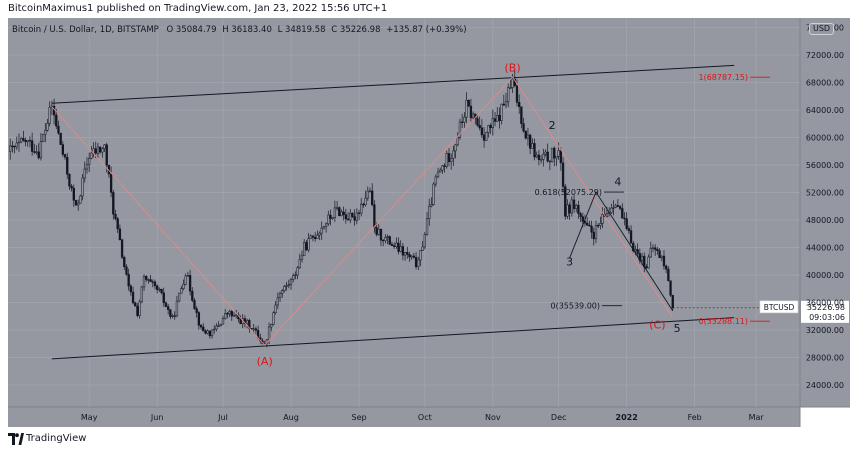  What do you see at coordinates (334, 30) in the screenshot?
I see `legend-close-label: C` at bounding box center [334, 30].